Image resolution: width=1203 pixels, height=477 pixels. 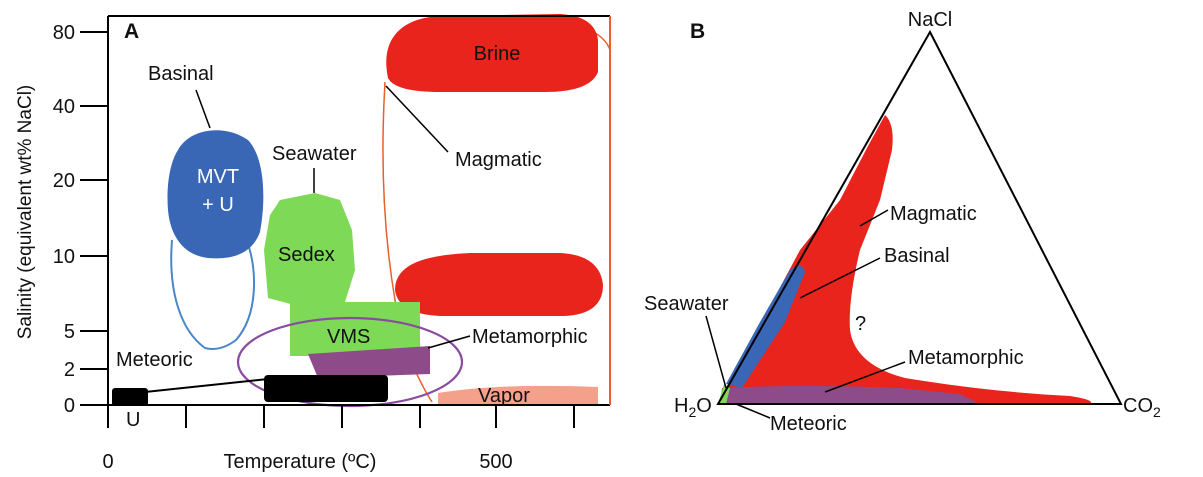 I want to click on y-tick-label-20: 20, so click(x=64, y=181).